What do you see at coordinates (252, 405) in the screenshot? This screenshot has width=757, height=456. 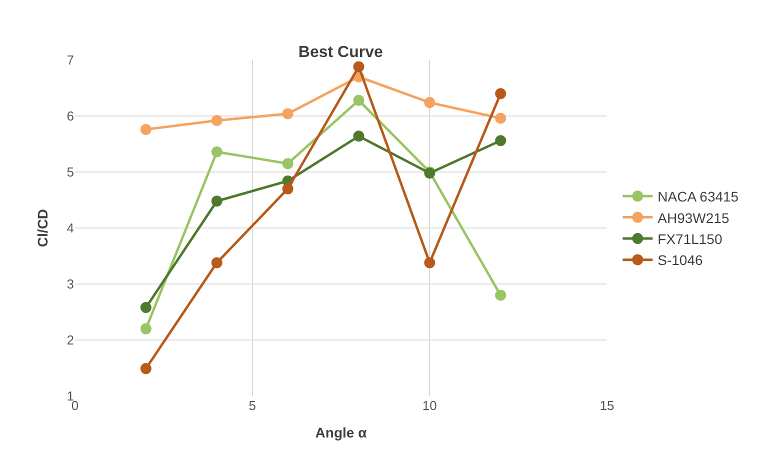 I see `x-tick-label: 5` at bounding box center [252, 405].